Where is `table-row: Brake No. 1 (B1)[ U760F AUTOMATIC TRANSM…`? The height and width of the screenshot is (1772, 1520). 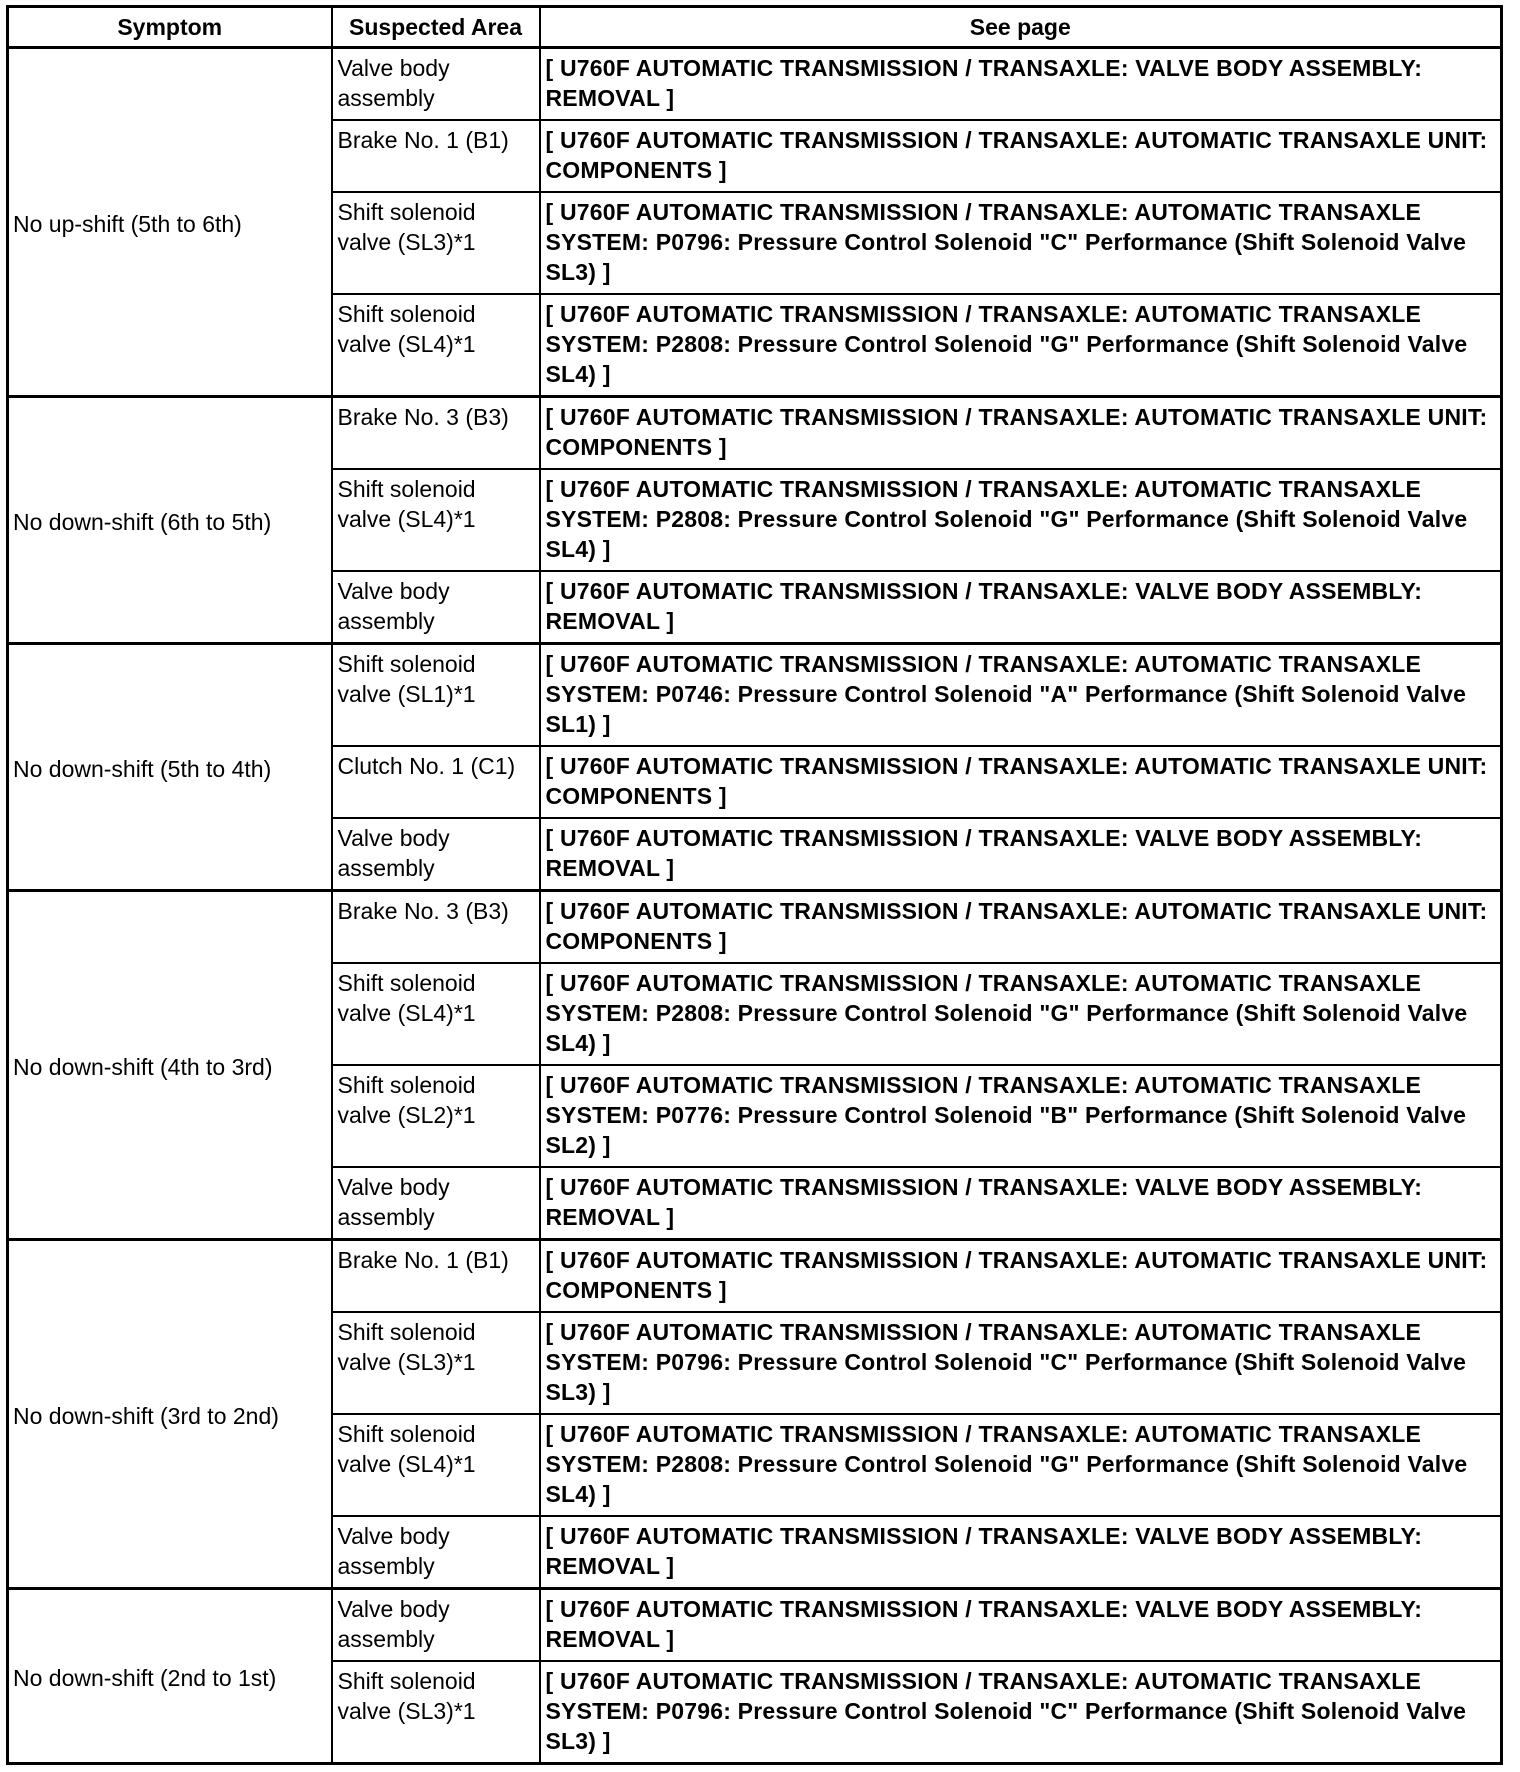
table-row: Brake No. 1 (B1)[ U760F AUTOMATIC TRANSM… is located at coordinates (755, 156).